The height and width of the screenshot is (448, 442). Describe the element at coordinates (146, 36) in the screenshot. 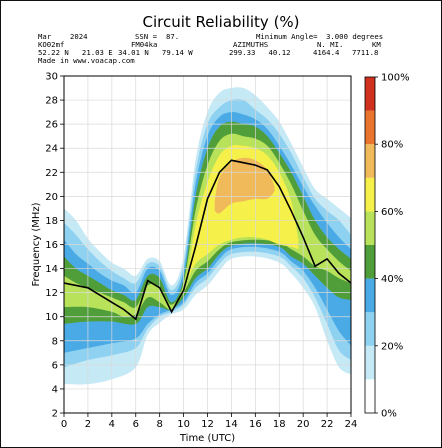

I see `header-ssn-label: SSN =` at that location.